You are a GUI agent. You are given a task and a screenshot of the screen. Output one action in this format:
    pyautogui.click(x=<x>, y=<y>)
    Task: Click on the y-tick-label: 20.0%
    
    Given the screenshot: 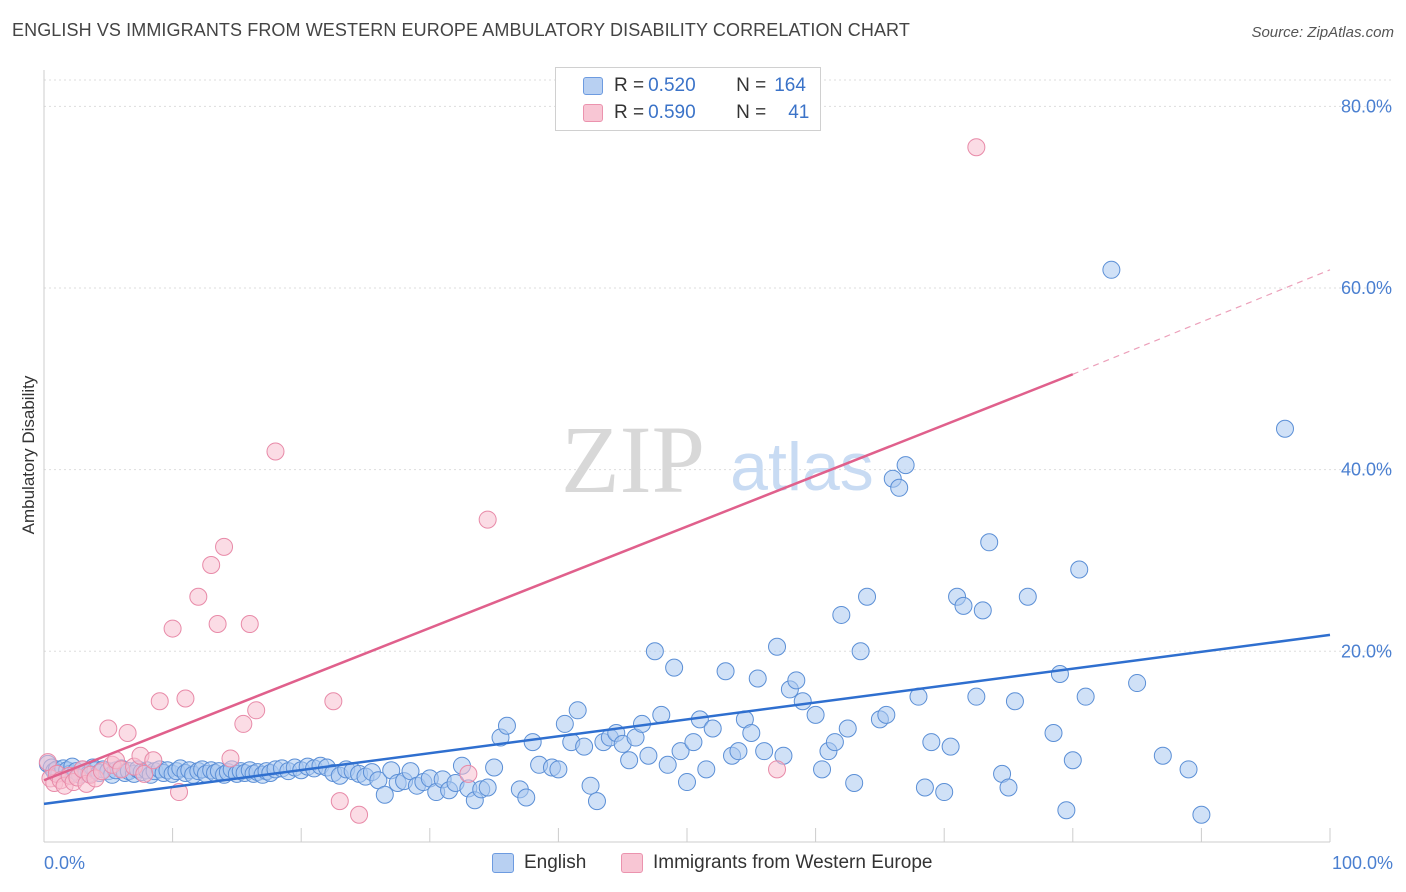 What is the action you would take?
    pyautogui.click(x=1366, y=651)
    